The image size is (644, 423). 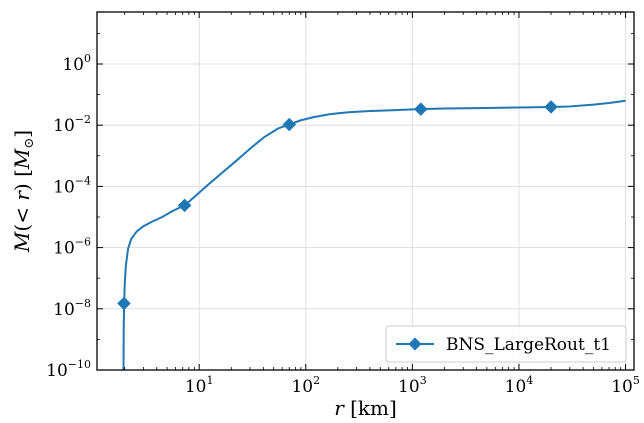 What do you see at coordinates (528, 345) in the screenshot?
I see `legend-label: BNS_LargeRout_t1` at bounding box center [528, 345].